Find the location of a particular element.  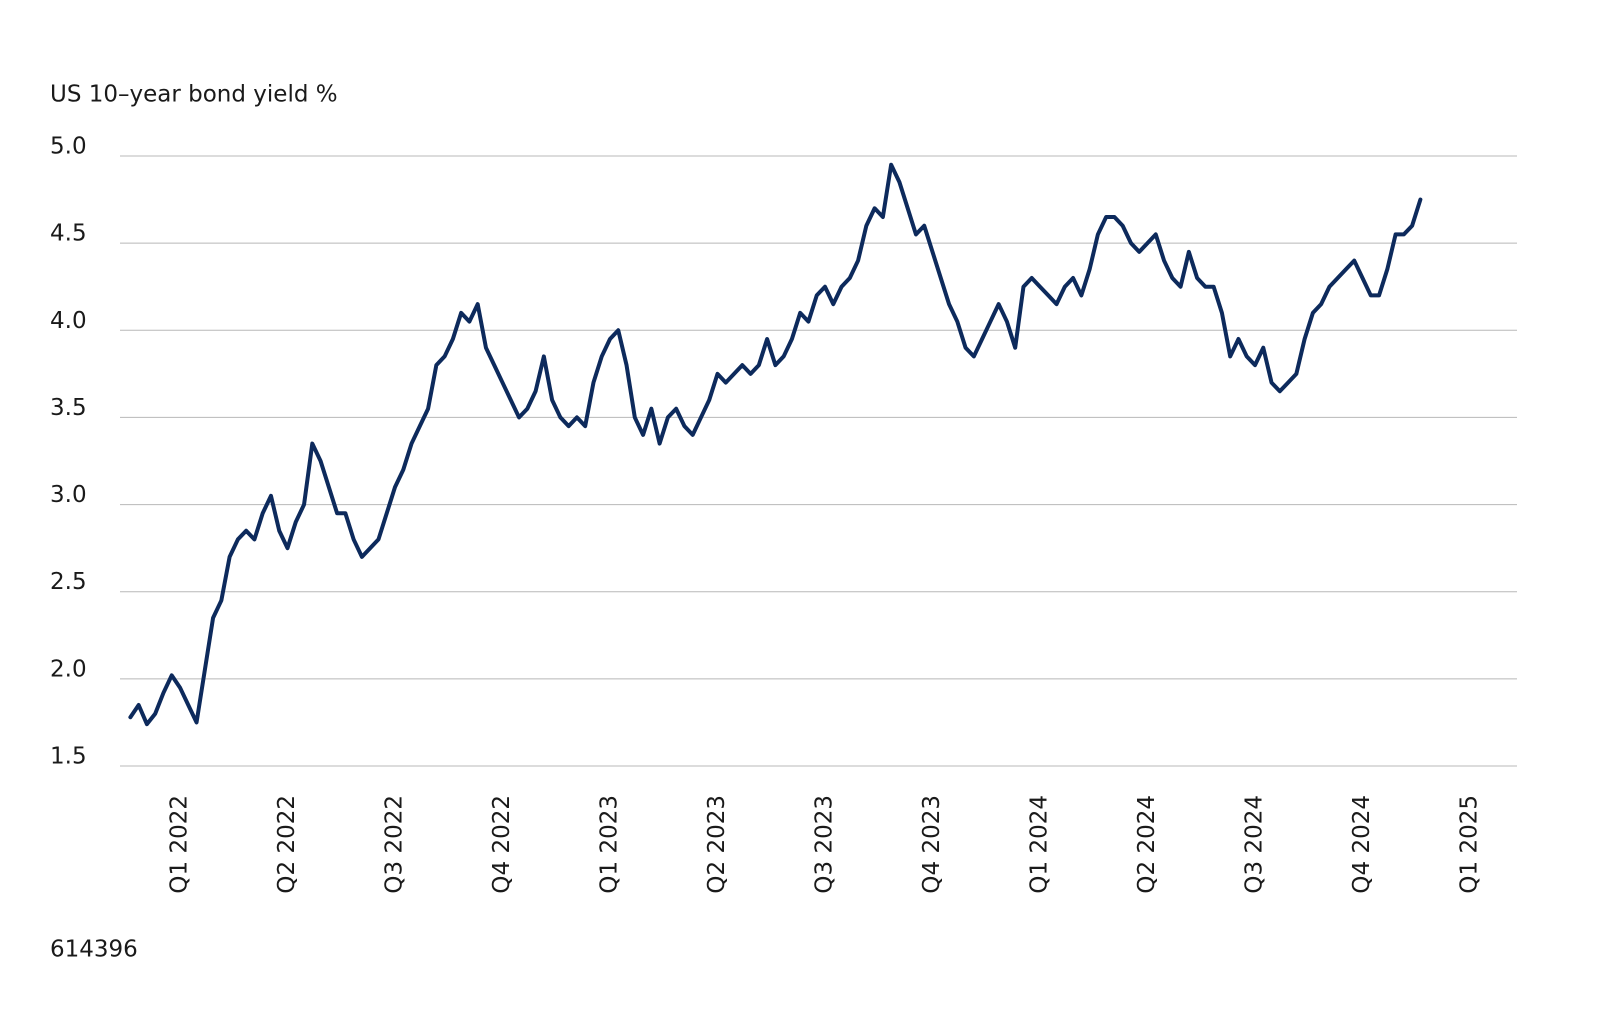

x-tick-label: Q3 2023 is located at coordinates (825, 844).